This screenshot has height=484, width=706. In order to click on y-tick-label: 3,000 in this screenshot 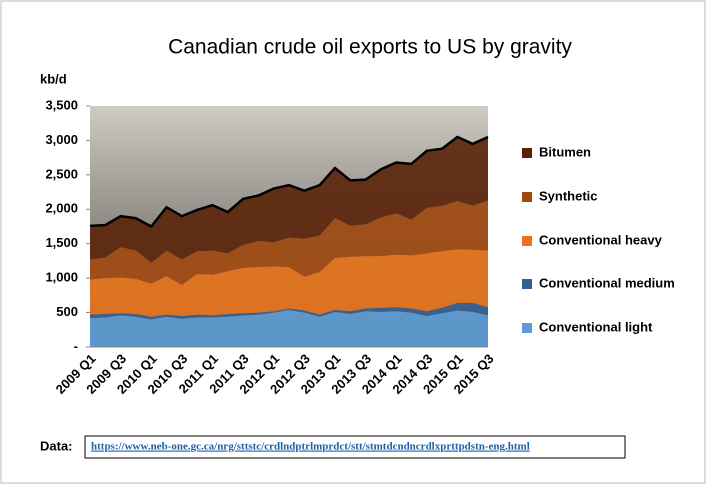, I will do `click(61, 139)`.